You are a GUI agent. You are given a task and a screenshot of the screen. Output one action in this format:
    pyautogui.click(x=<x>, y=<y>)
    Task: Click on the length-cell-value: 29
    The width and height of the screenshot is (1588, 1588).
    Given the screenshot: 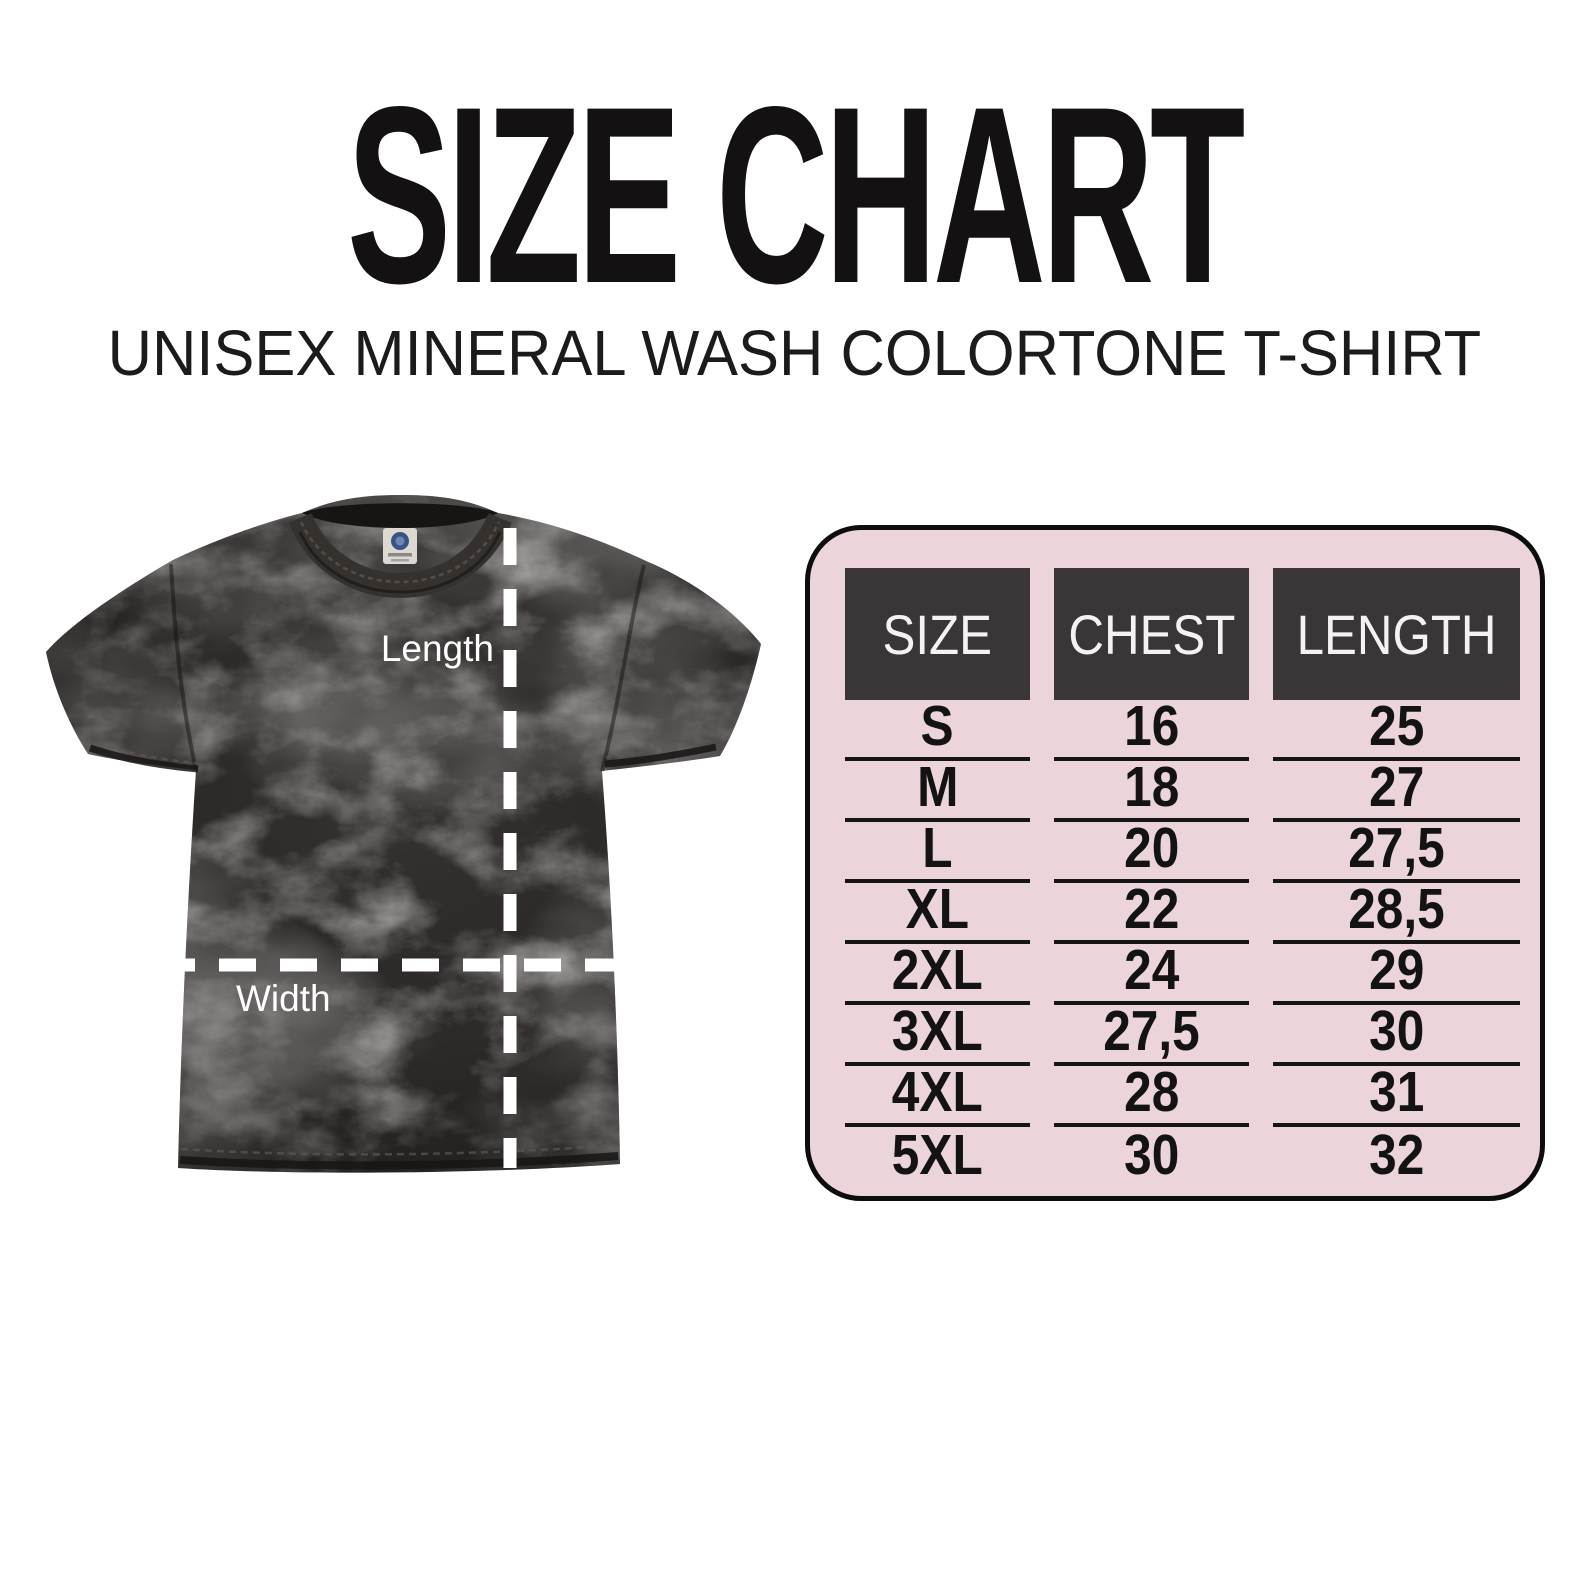 What is the action you would take?
    pyautogui.click(x=1396, y=969)
    